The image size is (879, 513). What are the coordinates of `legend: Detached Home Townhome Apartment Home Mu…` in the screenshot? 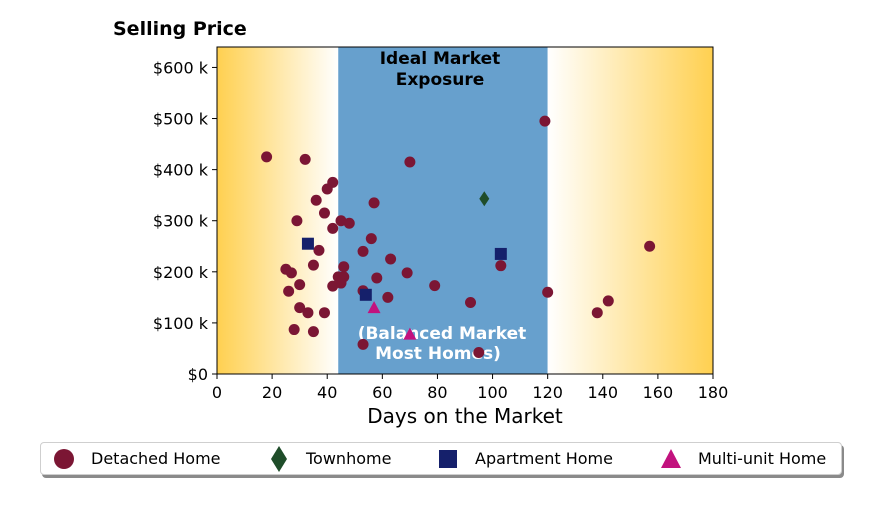 It's located at (441, 458).